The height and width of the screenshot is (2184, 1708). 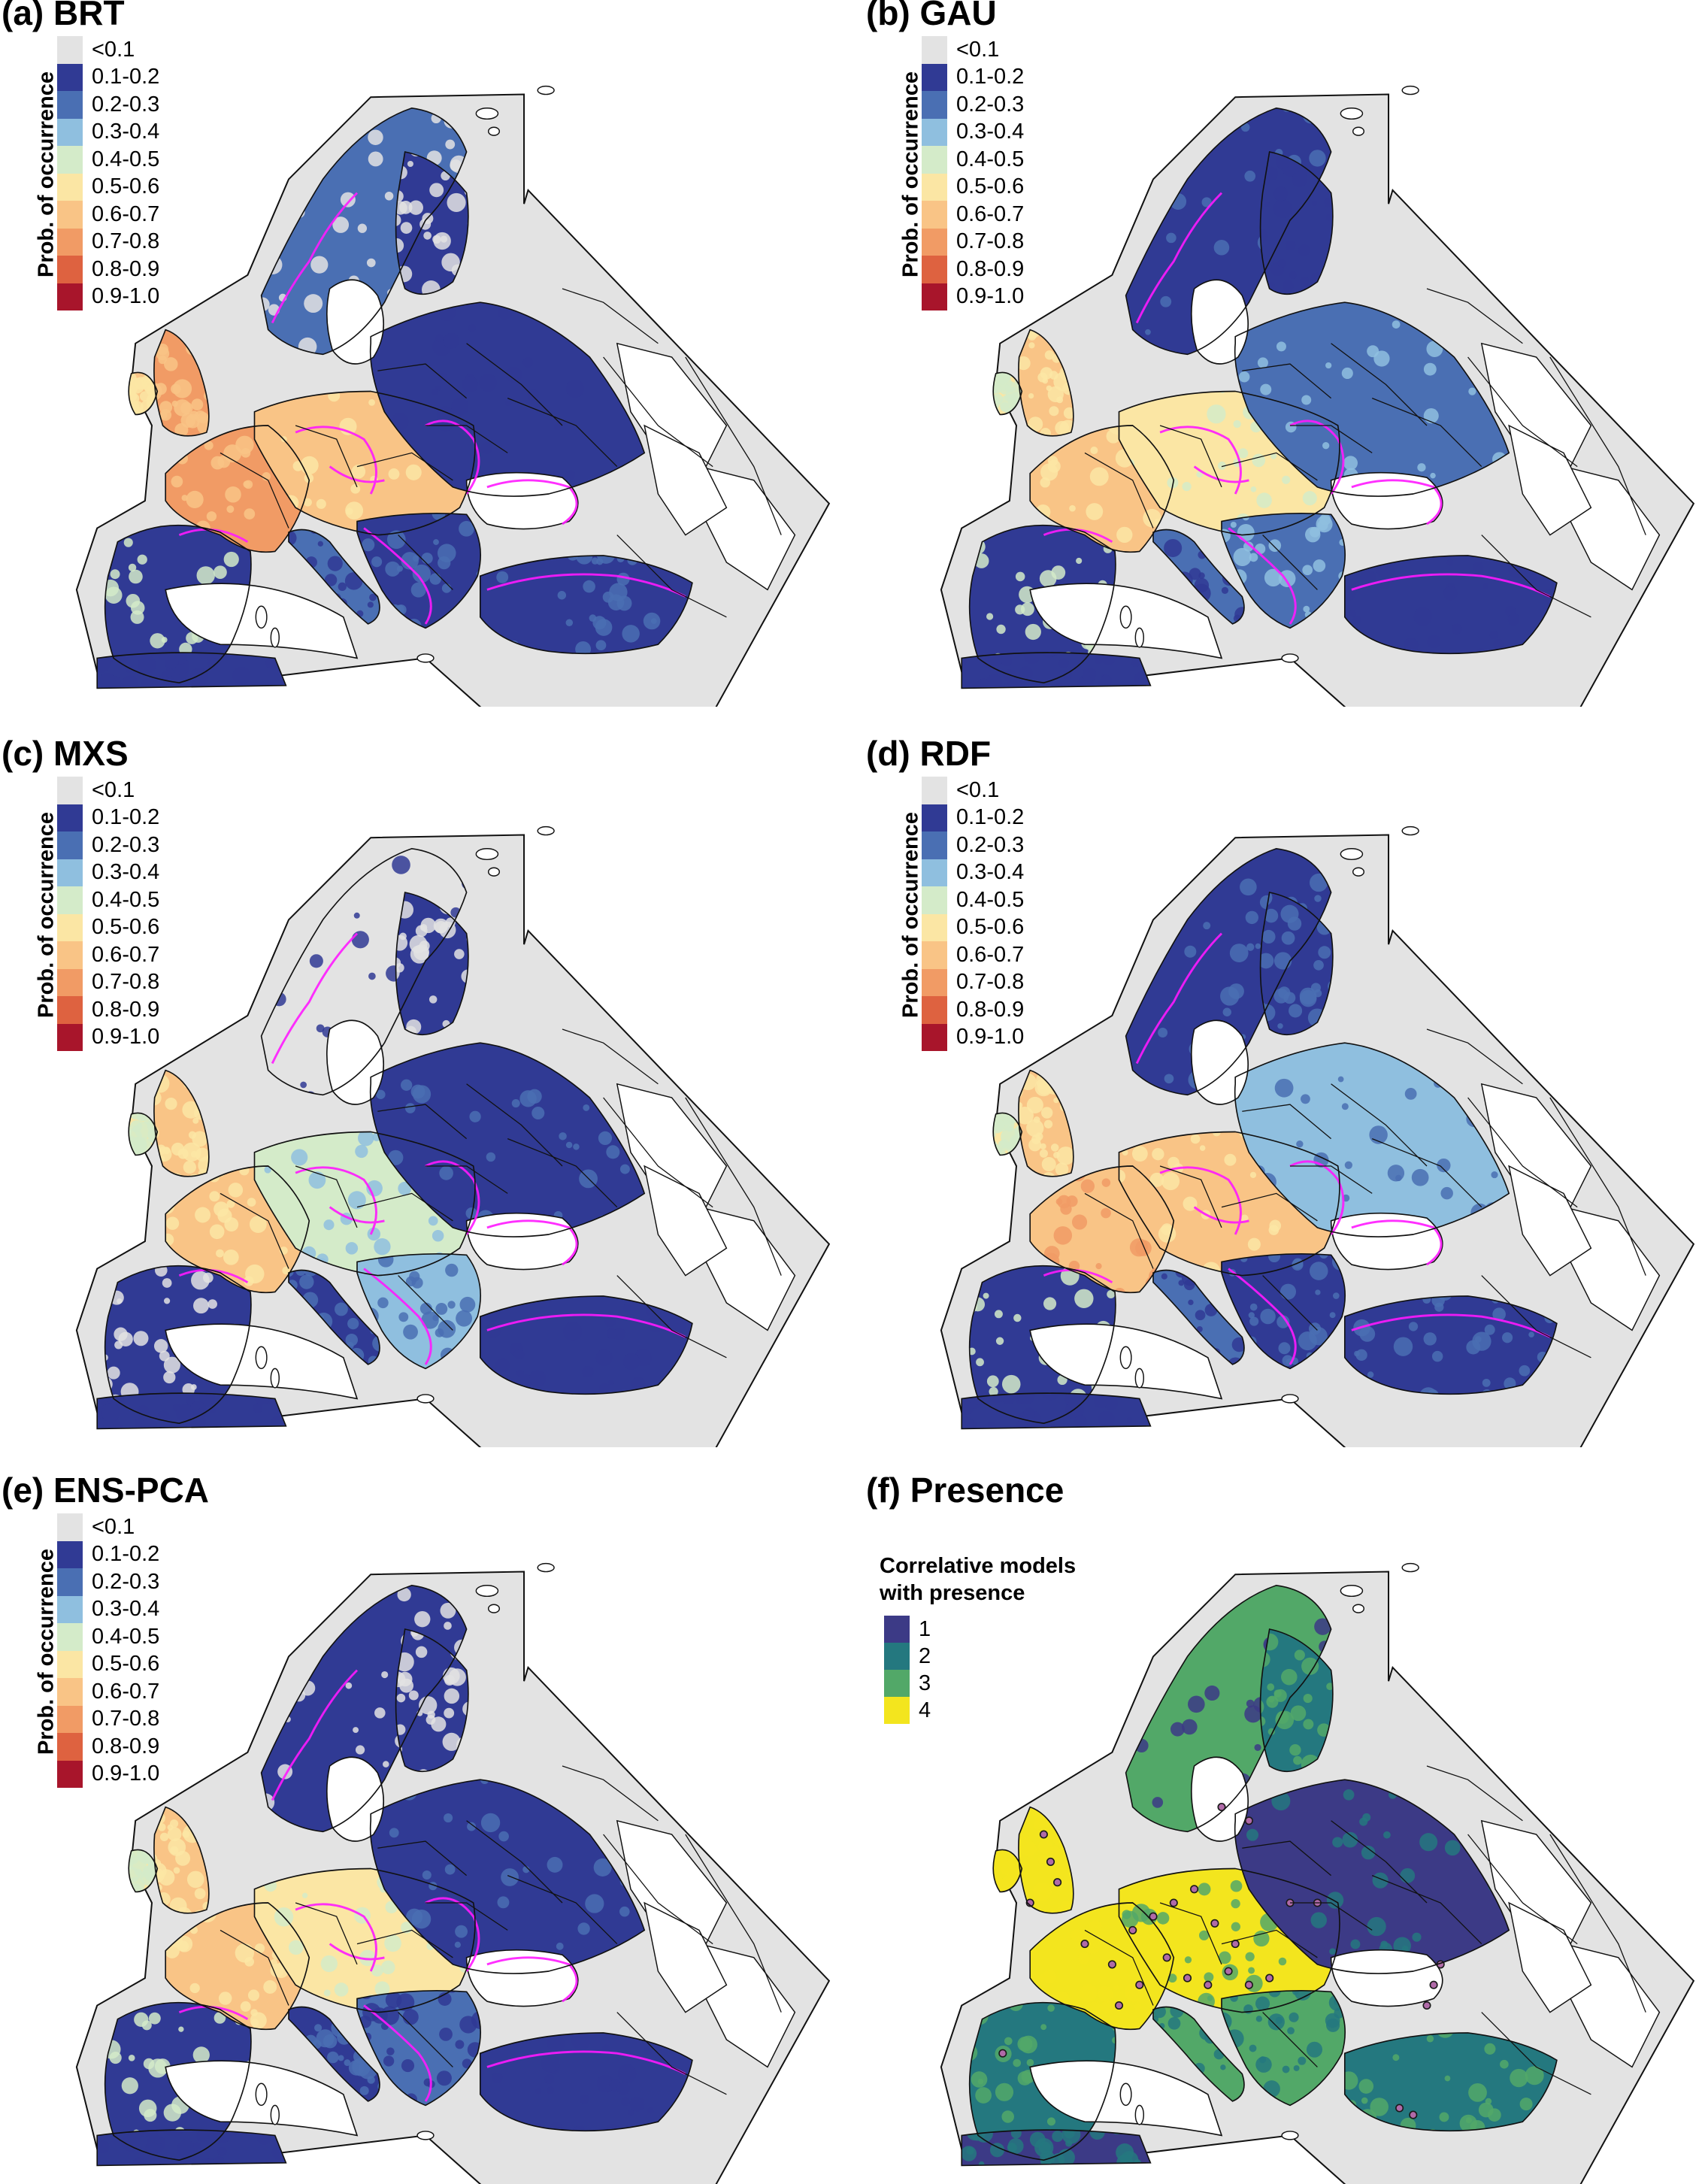 I want to click on land-italy, so click(x=1198, y=2054).